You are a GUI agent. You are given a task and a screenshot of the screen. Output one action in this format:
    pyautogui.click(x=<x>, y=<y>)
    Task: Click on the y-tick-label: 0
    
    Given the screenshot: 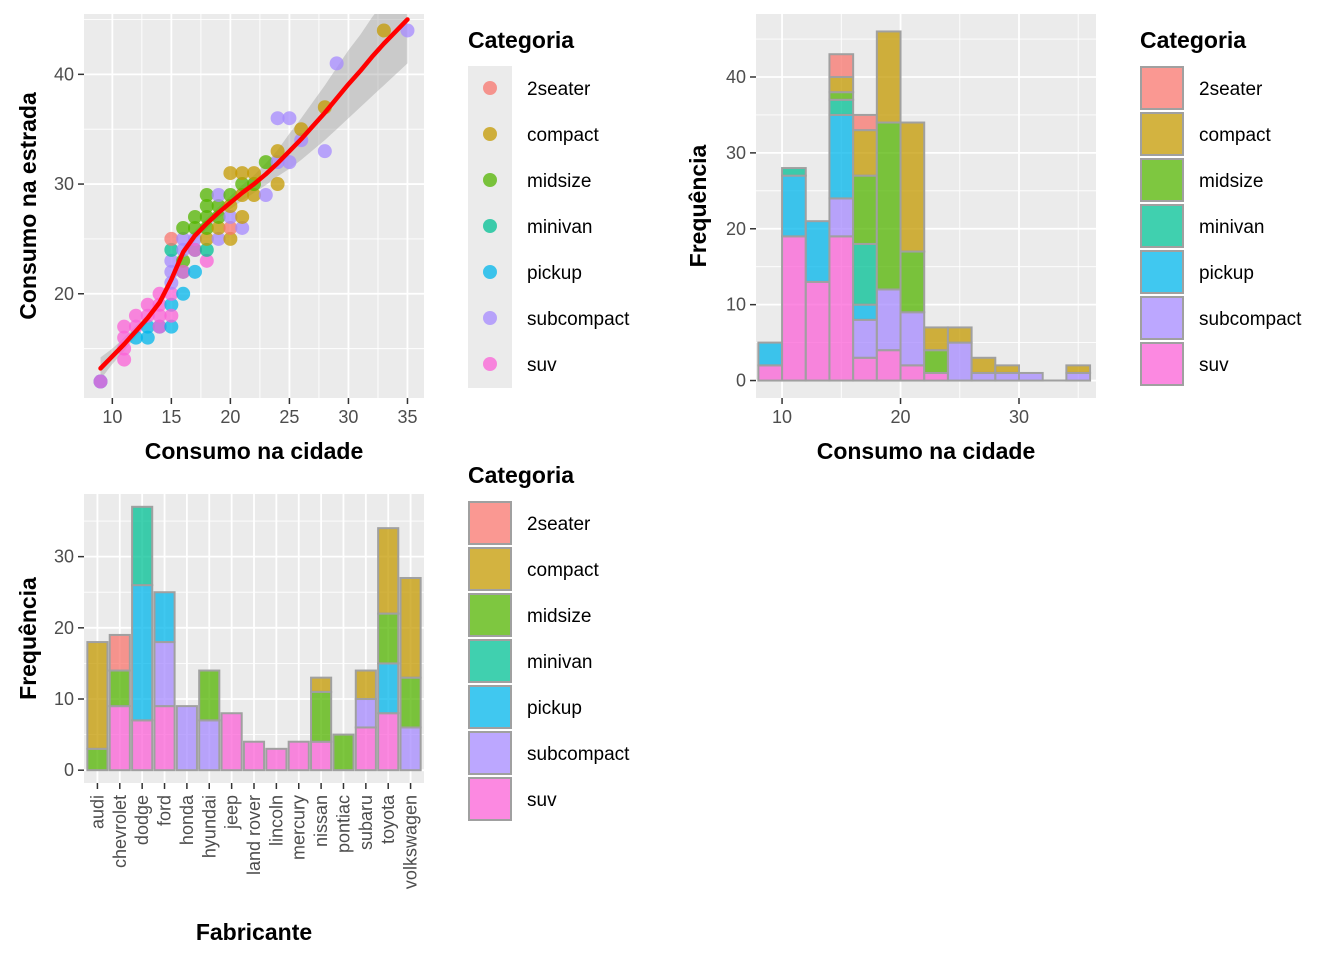 What is the action you would take?
    pyautogui.click(x=69, y=770)
    